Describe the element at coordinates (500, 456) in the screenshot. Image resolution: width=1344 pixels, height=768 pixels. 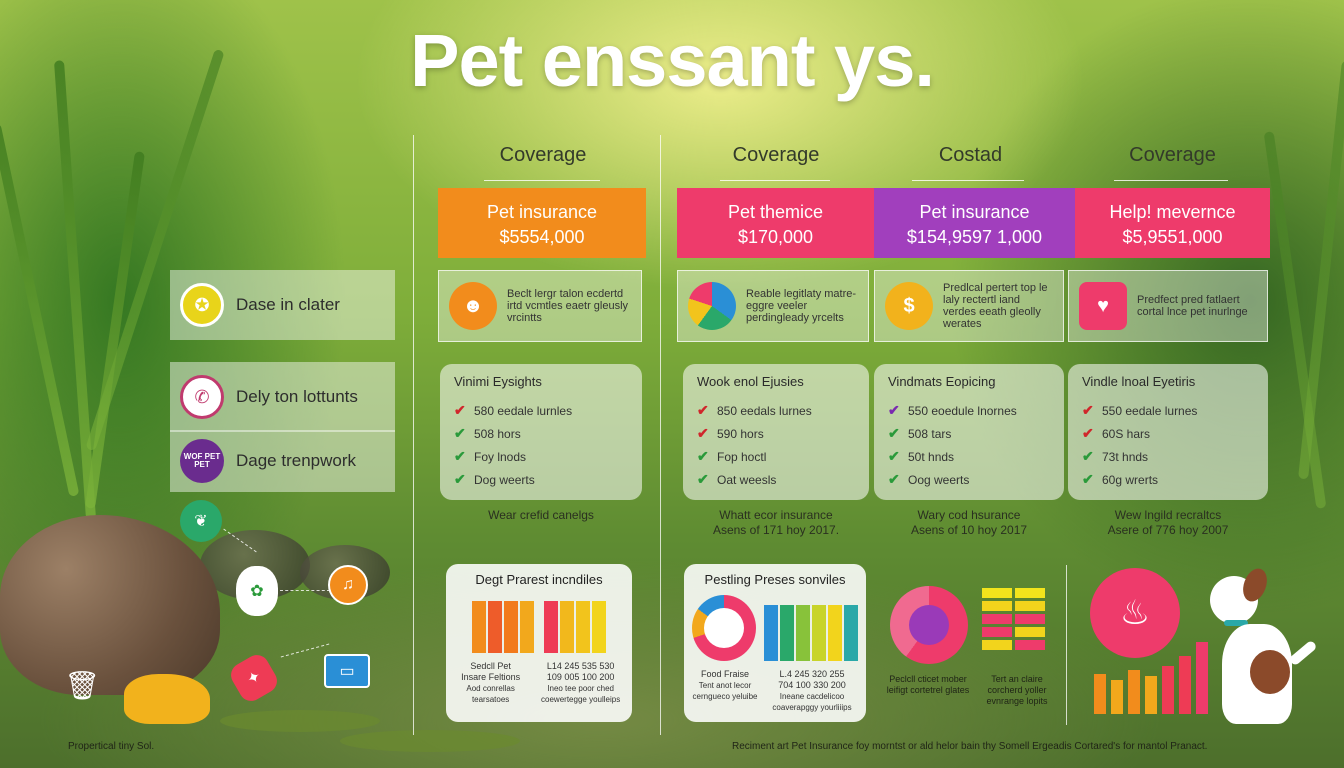
I see `item-text: Foy lnods` at that location.